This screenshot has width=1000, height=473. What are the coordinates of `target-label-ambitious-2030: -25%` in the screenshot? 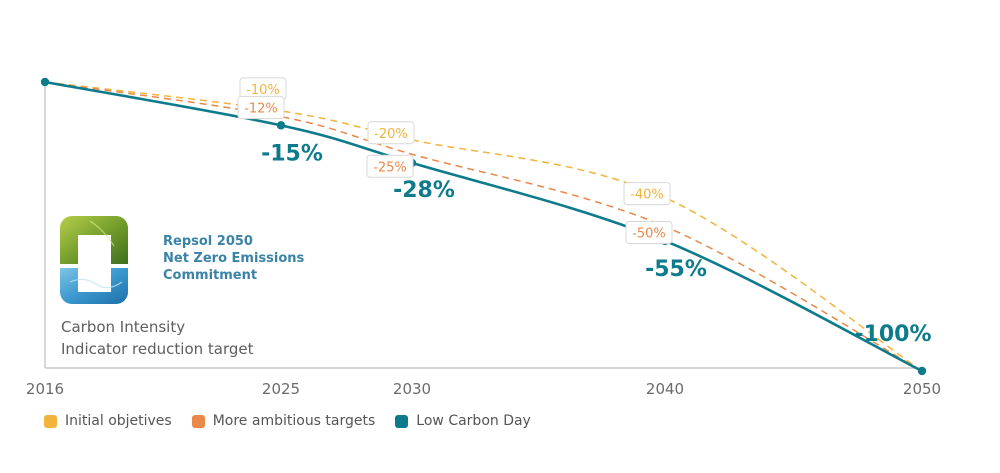 It's located at (390, 167).